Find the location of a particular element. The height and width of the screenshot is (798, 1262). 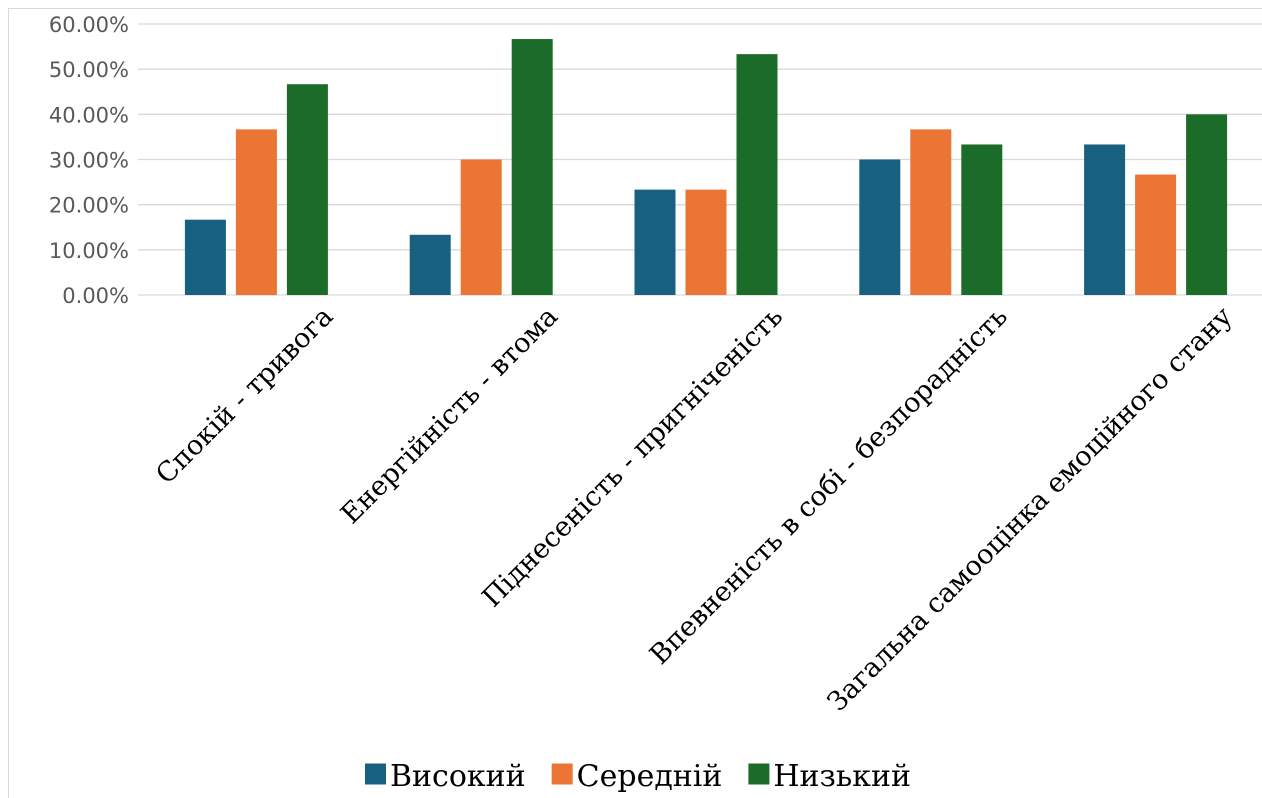

bar-Середній-1 is located at coordinates (481, 227).